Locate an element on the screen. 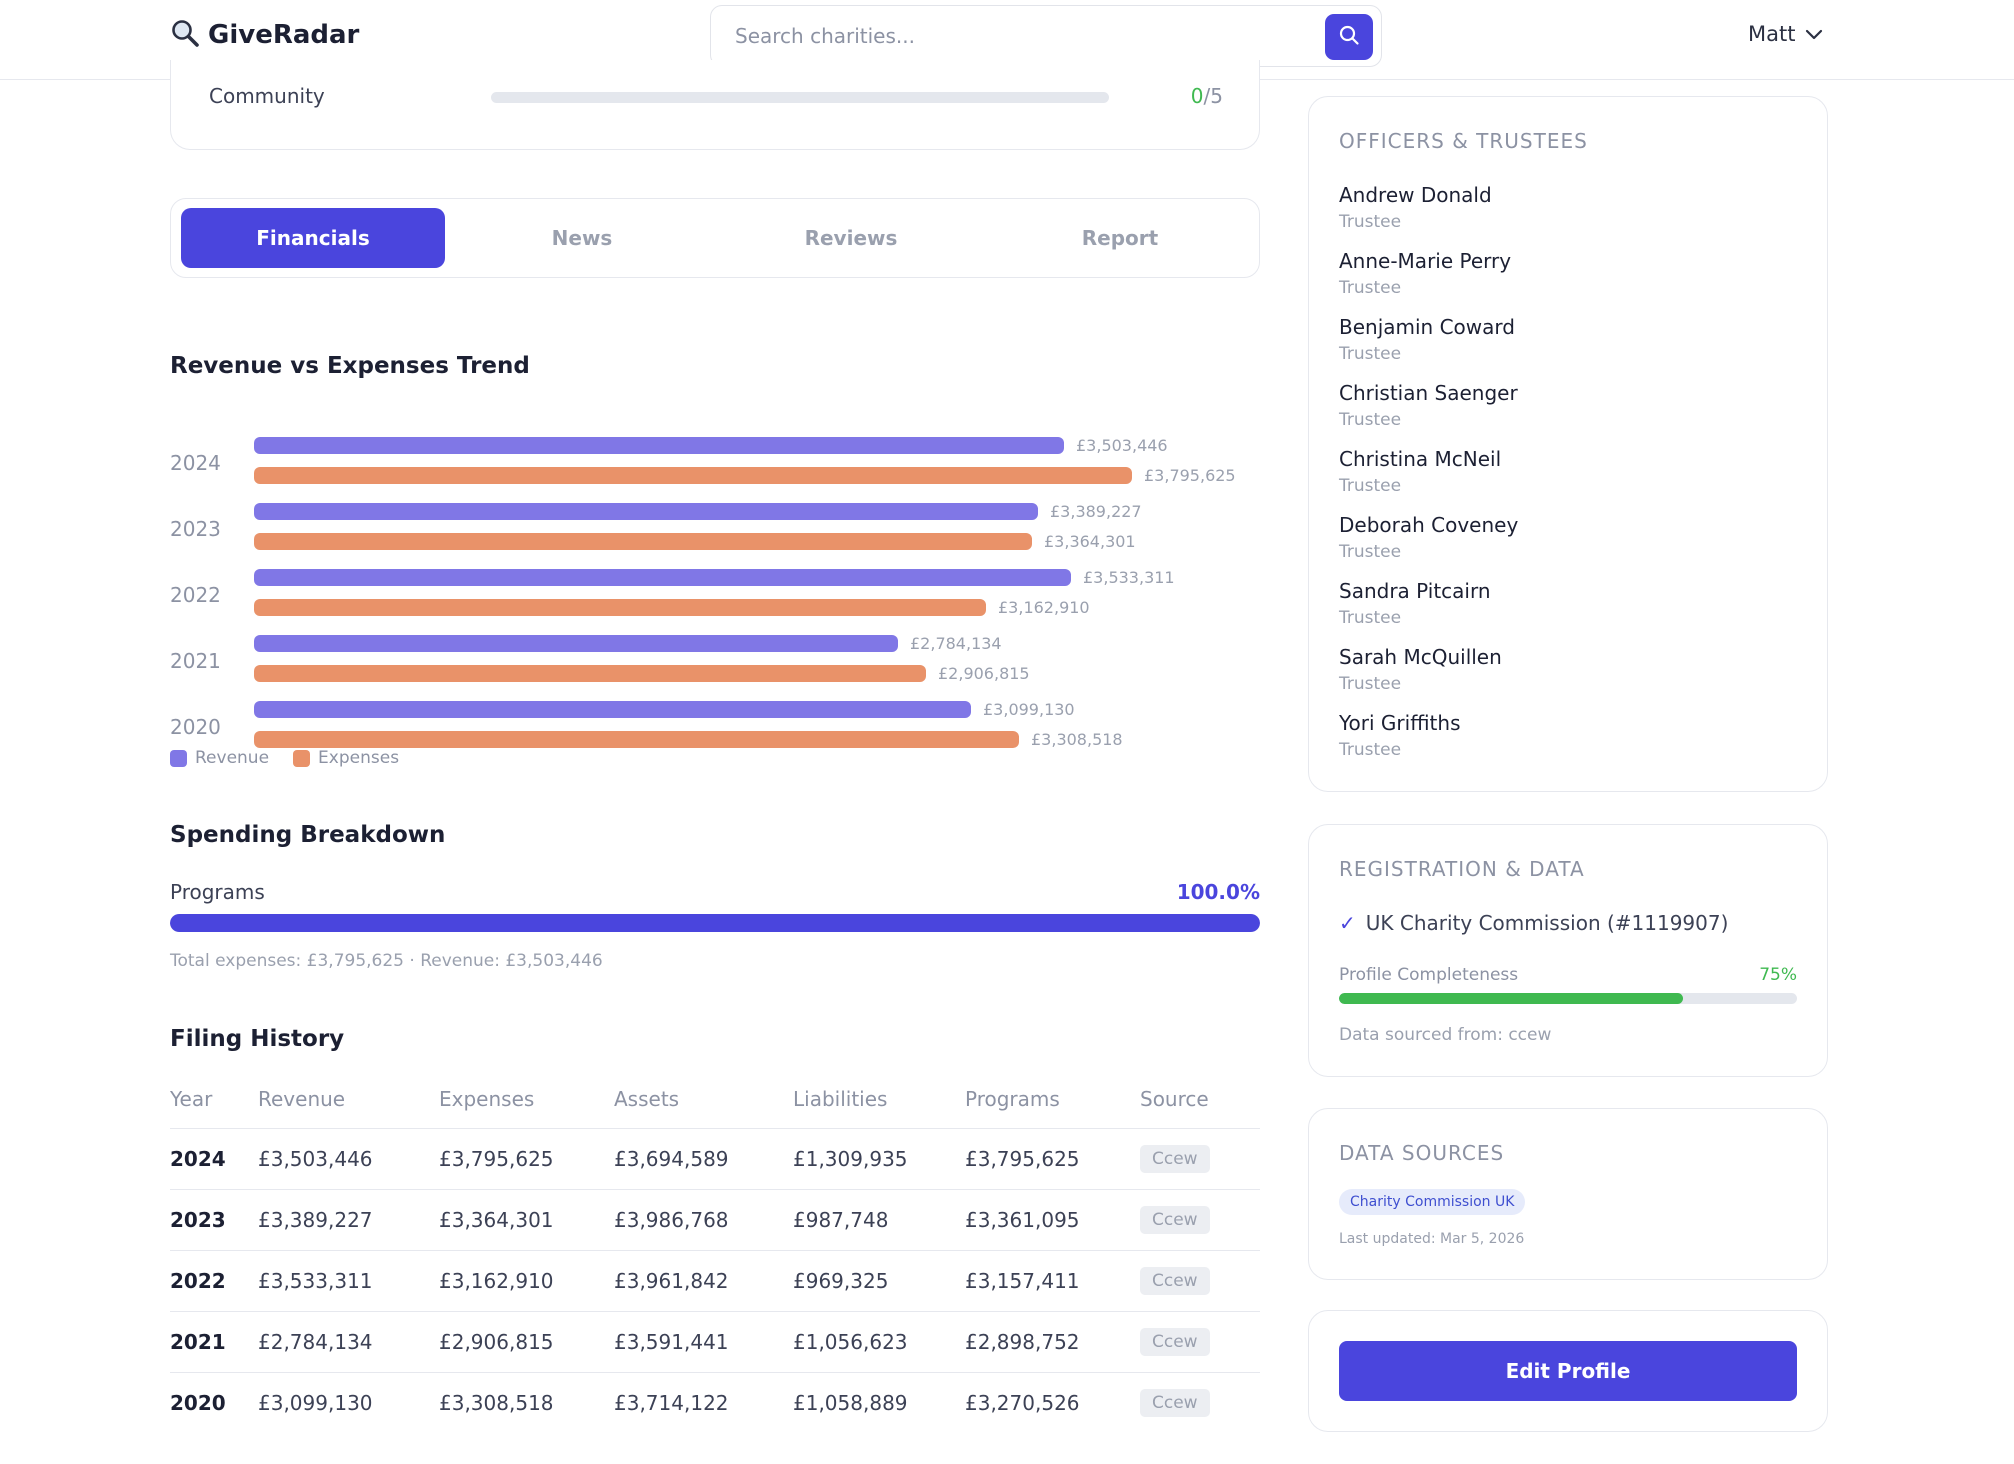 The image size is (2014, 1464). completeness-label: Profile Completeness is located at coordinates (1429, 975).